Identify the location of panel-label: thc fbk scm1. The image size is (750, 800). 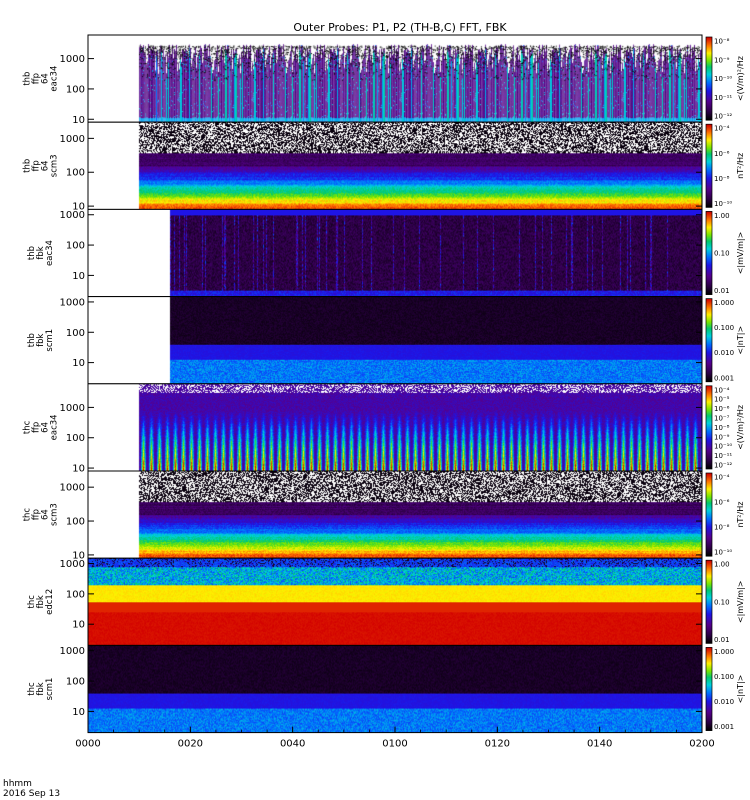
(41, 689).